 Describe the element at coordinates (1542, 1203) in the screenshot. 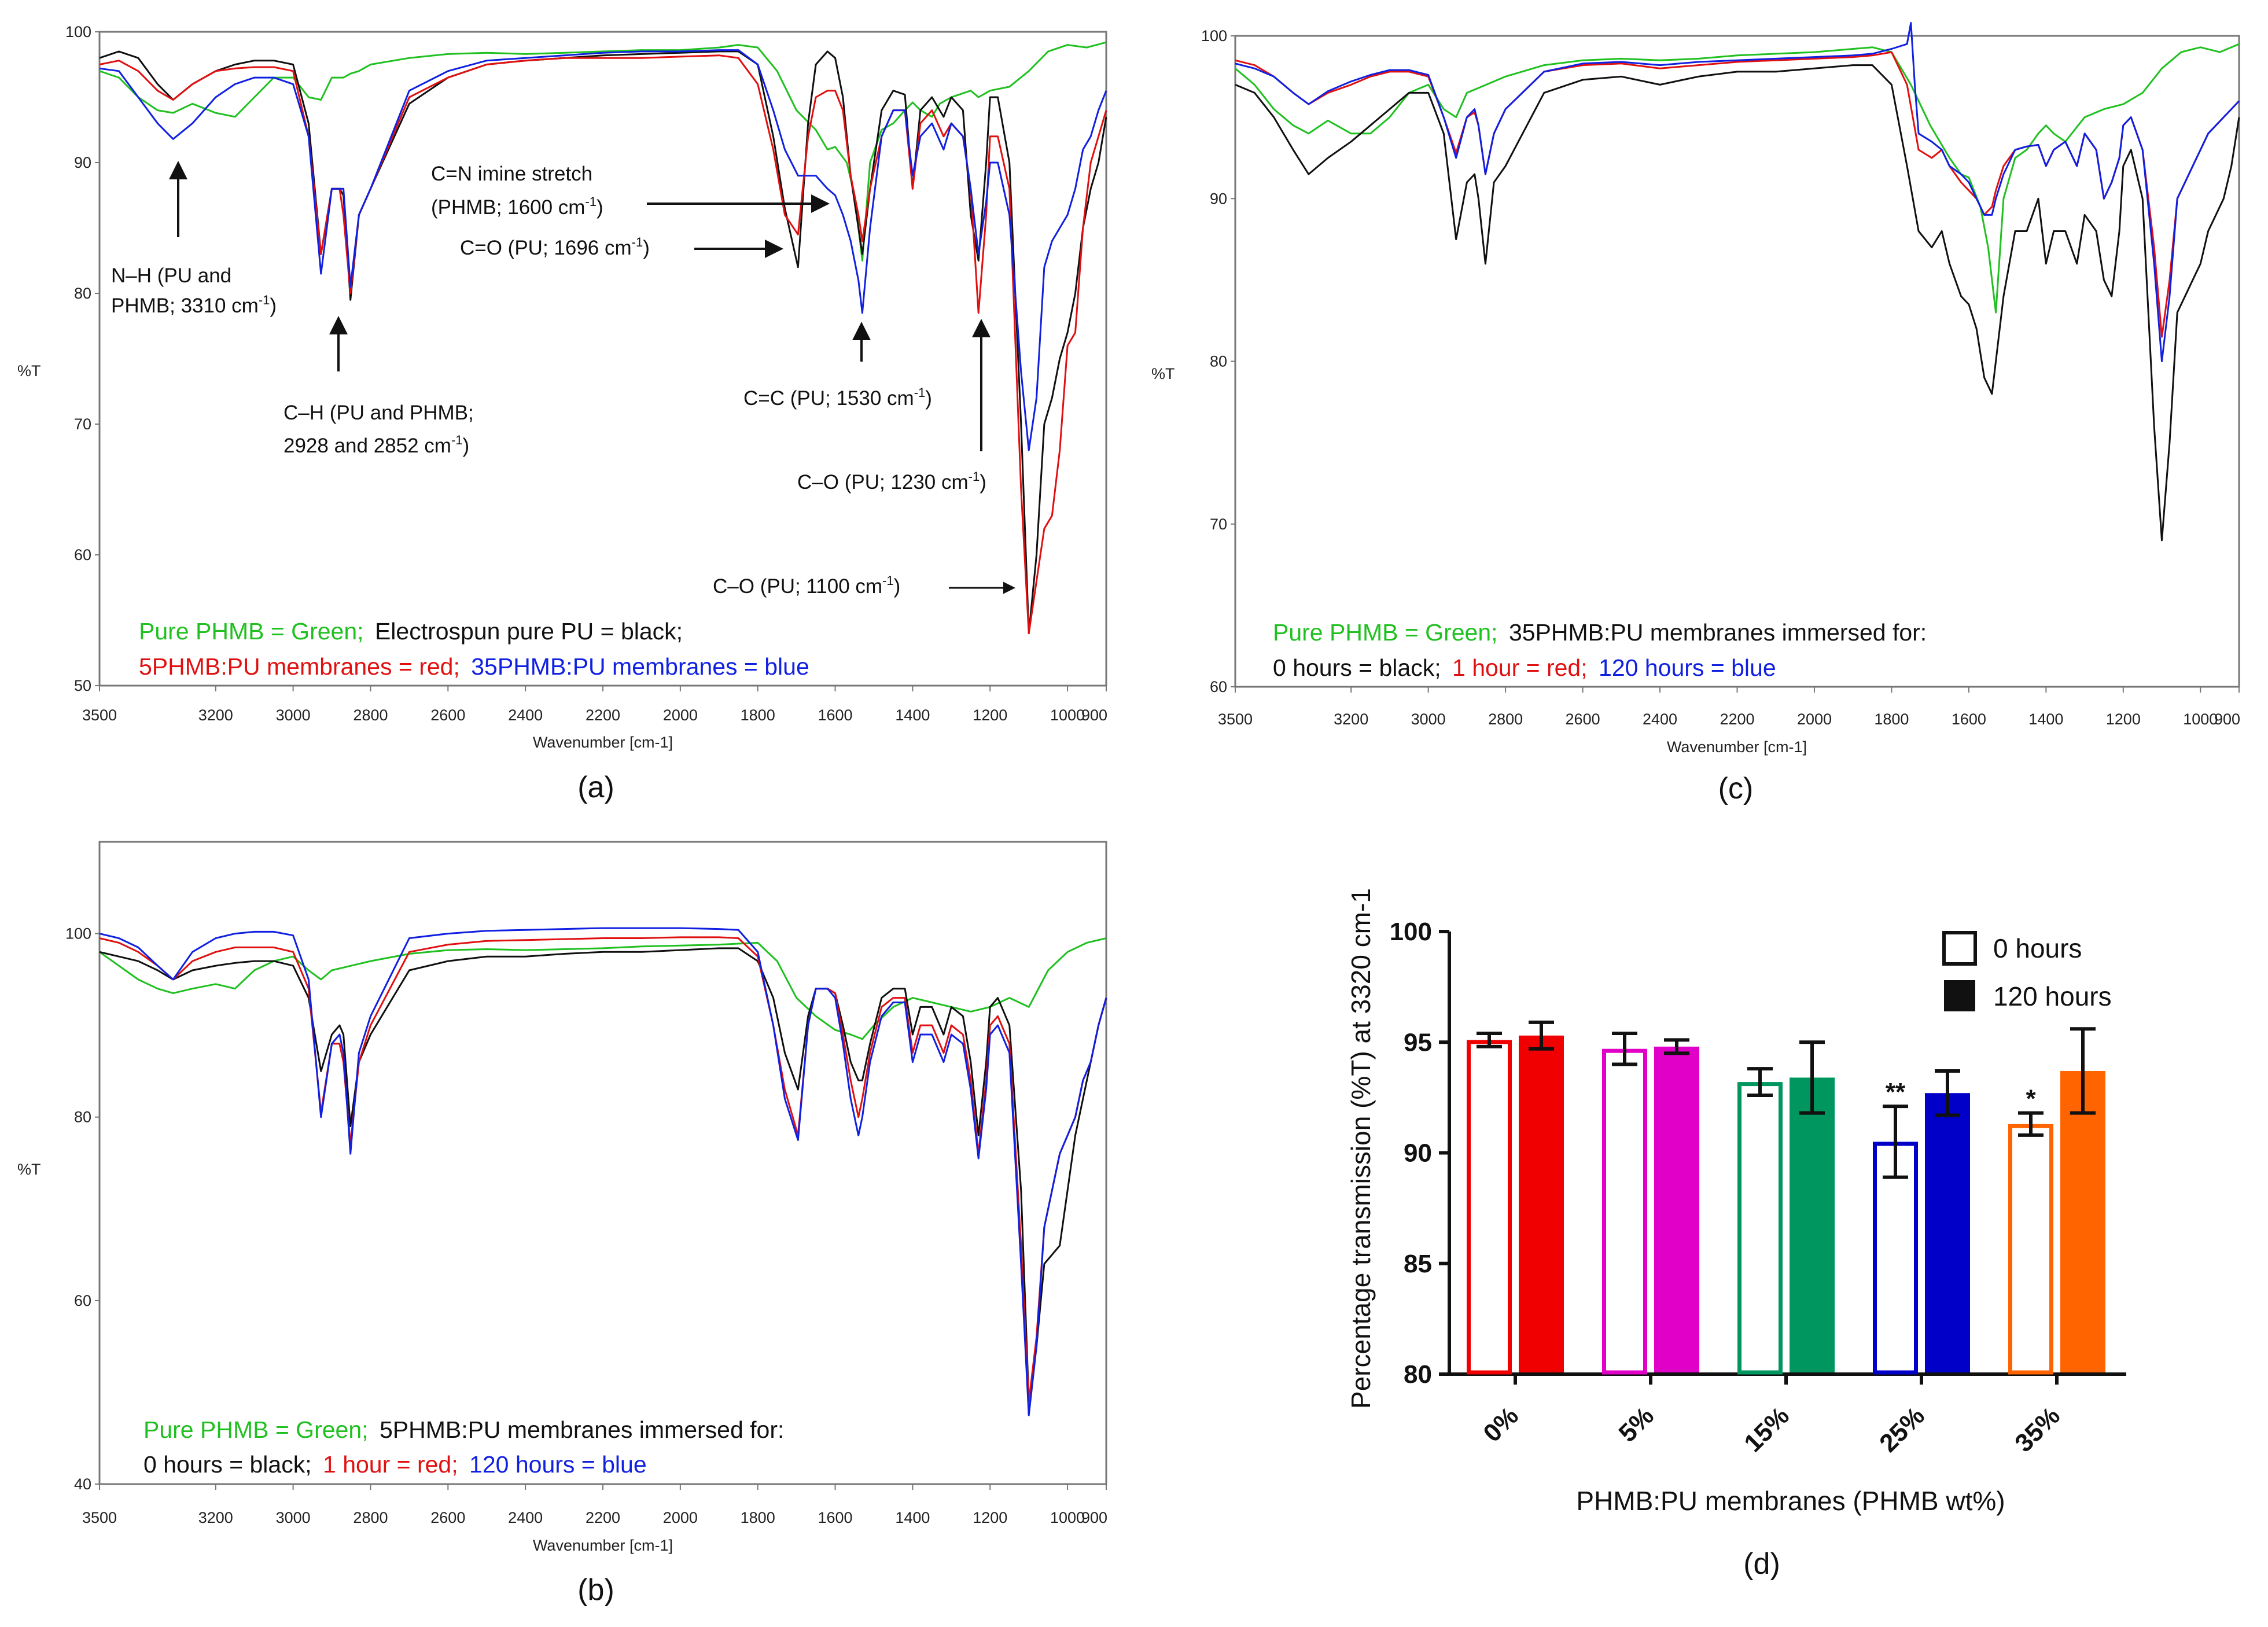

I see `bar-0%-120h` at that location.